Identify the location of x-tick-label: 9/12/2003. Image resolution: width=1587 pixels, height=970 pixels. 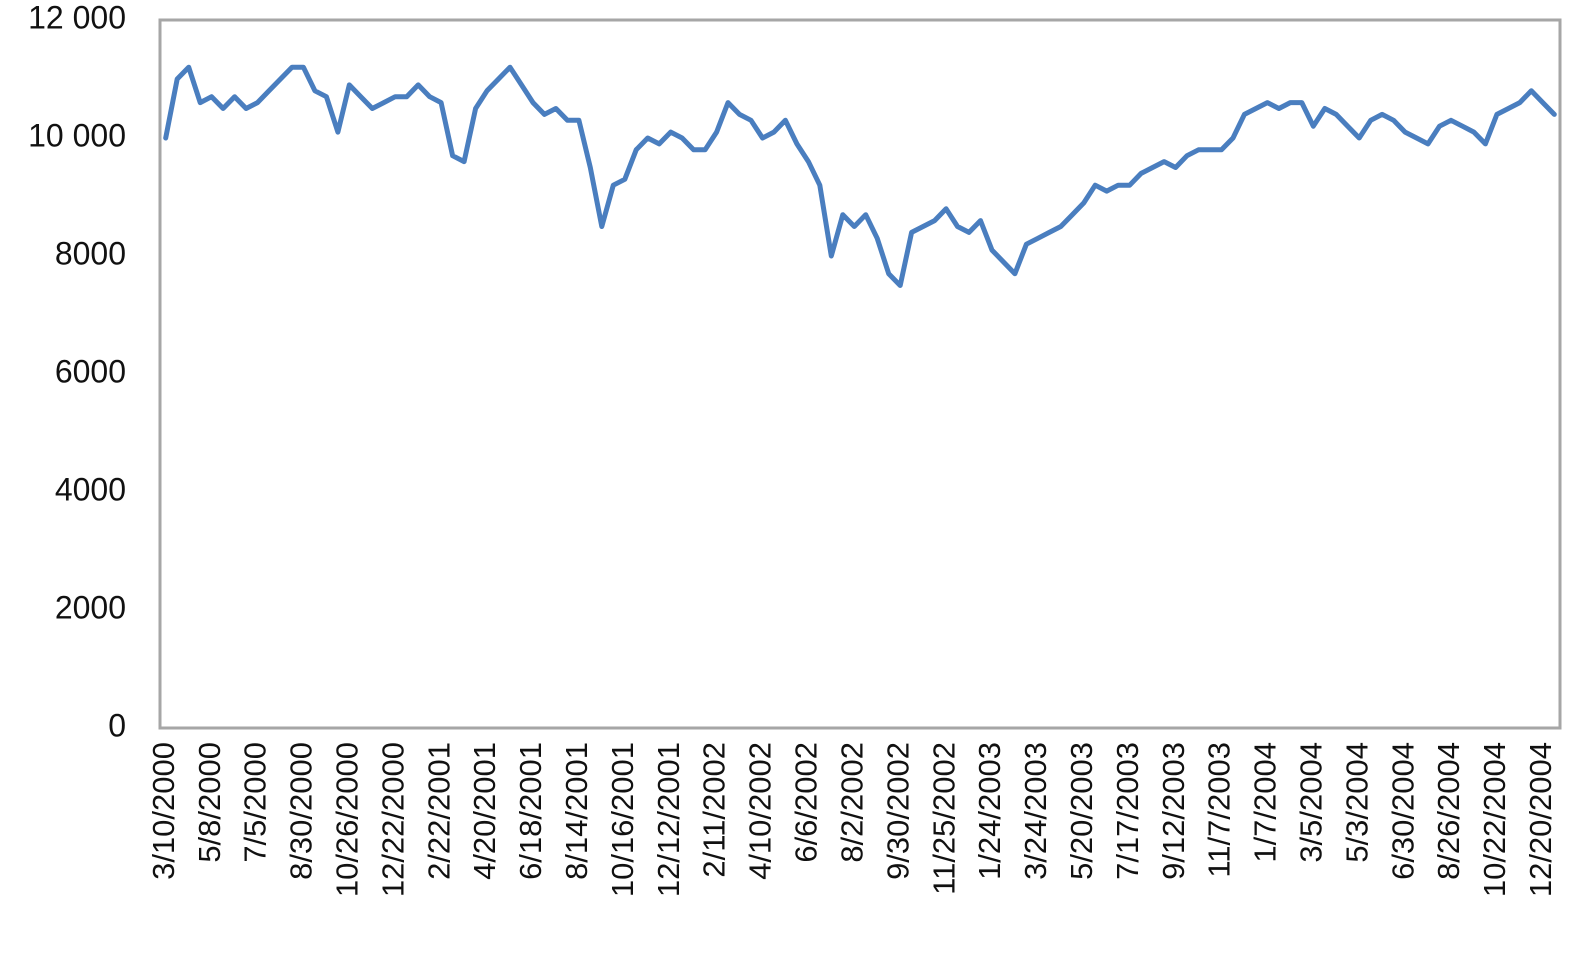
(1173, 811).